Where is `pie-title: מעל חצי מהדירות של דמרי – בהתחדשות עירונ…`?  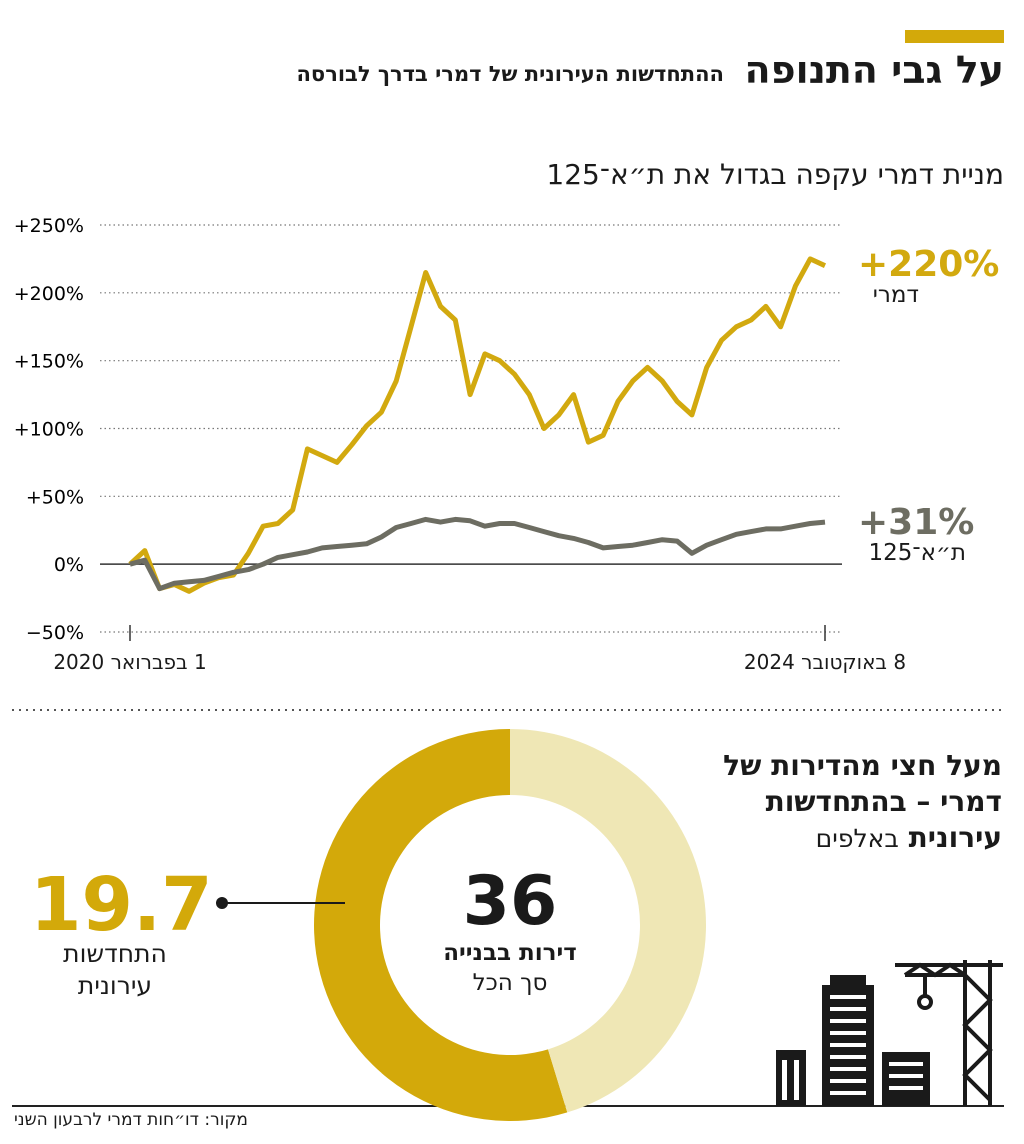 pie-title: מעל חצי מהדירות של דמרי – בהתחדשות עירונ… is located at coordinates (857, 802).